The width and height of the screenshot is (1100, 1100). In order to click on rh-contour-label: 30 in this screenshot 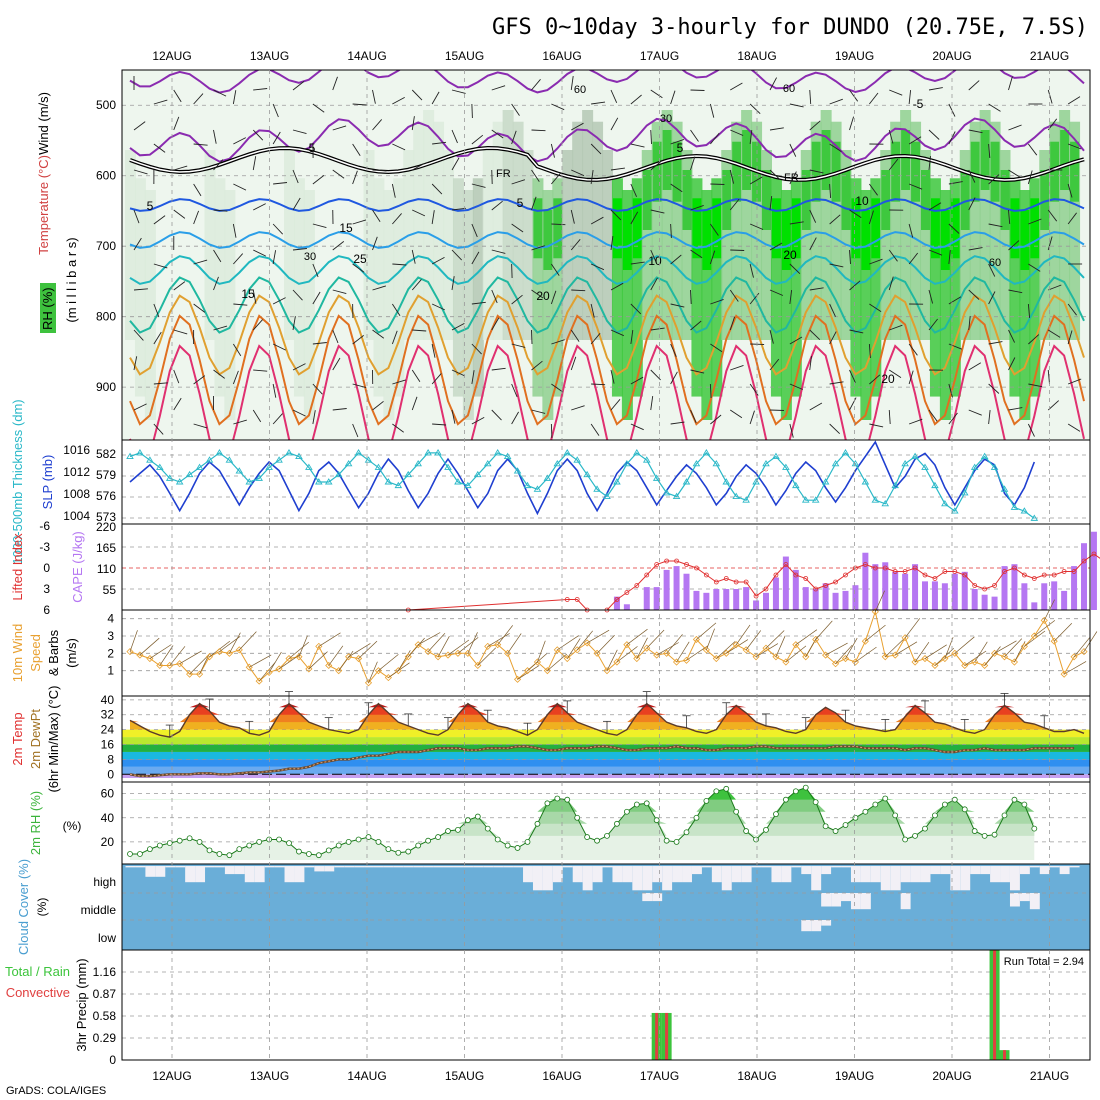, I will do `click(310, 257)`.